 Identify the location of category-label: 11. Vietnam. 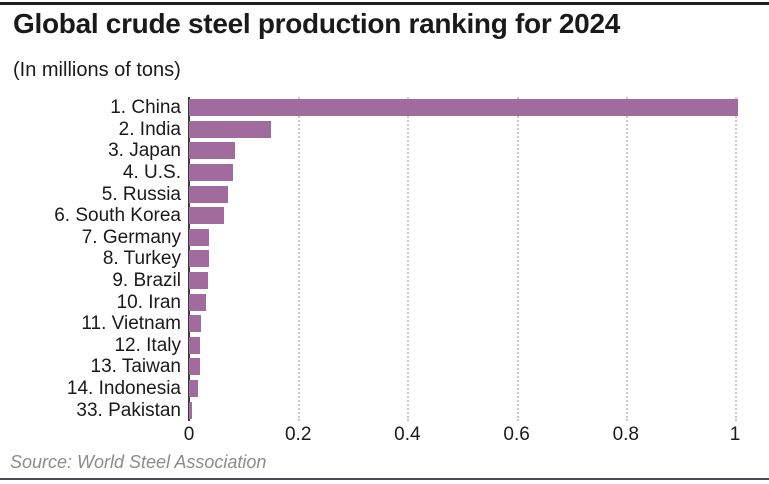
(131, 324).